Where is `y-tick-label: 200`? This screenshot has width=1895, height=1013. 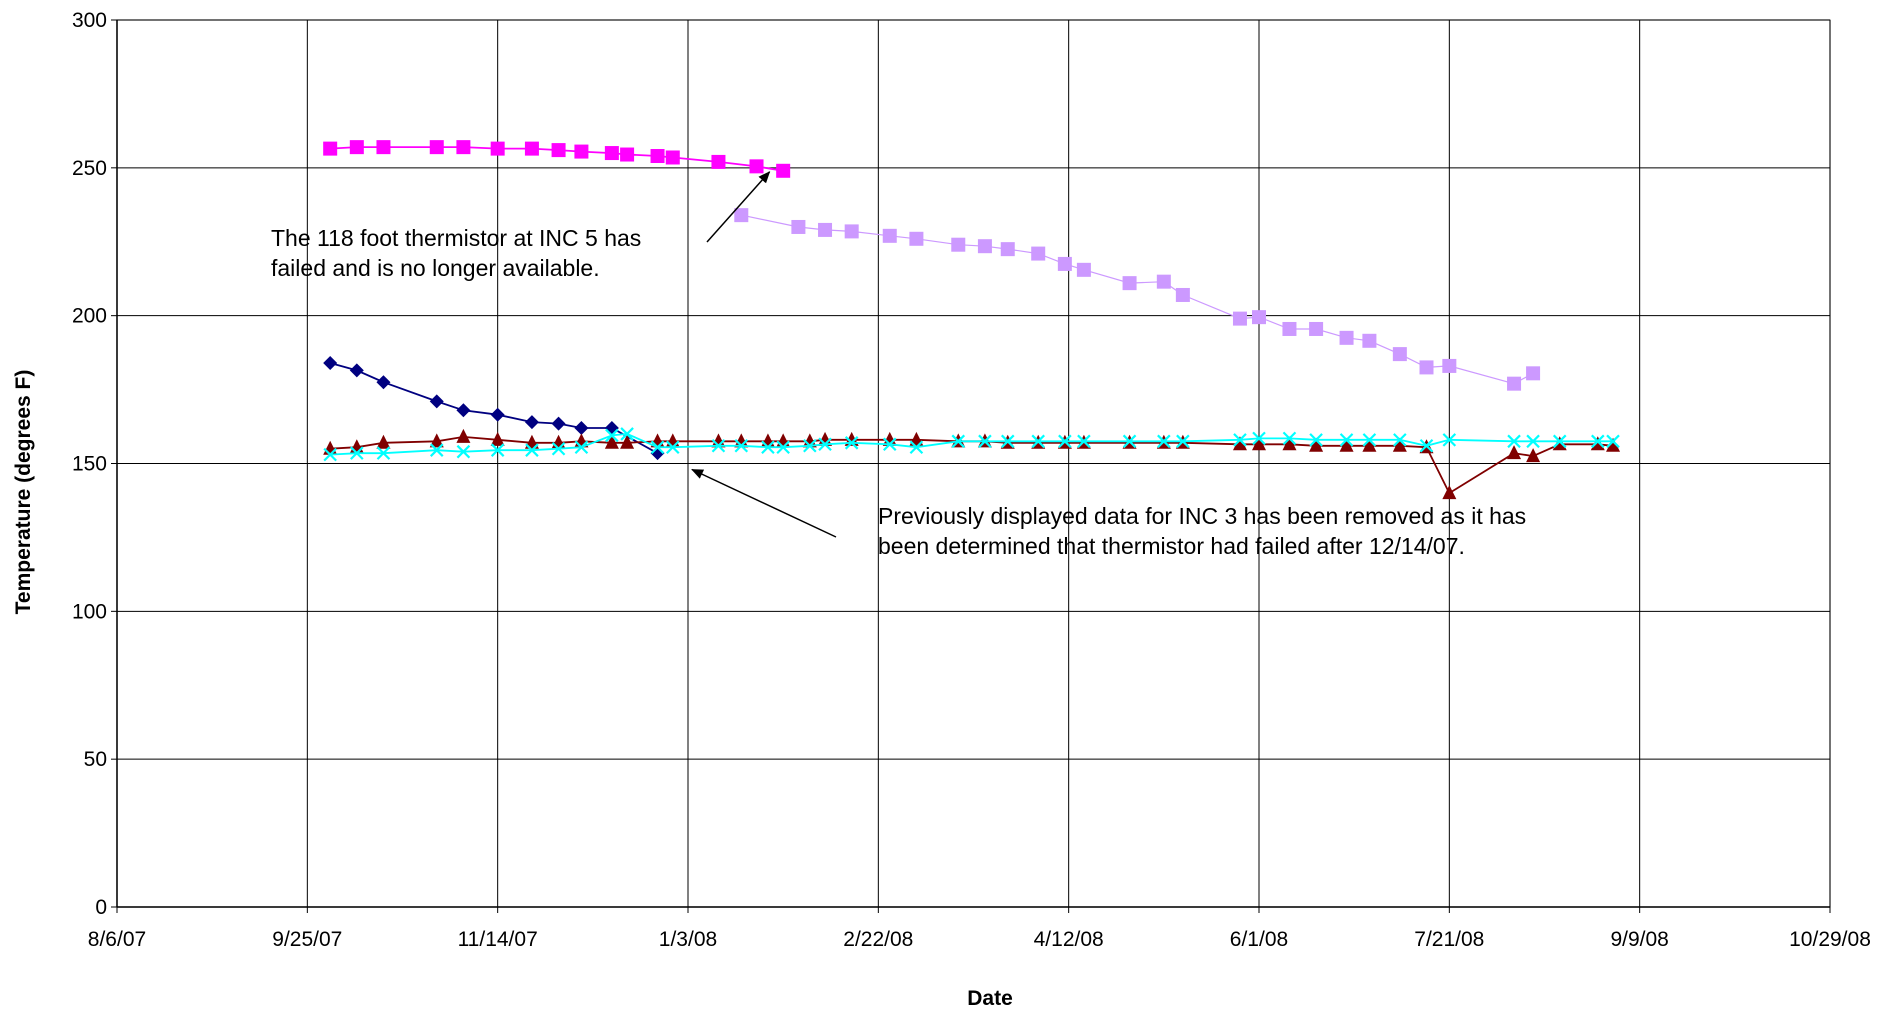 y-tick-label: 200 is located at coordinates (89, 316).